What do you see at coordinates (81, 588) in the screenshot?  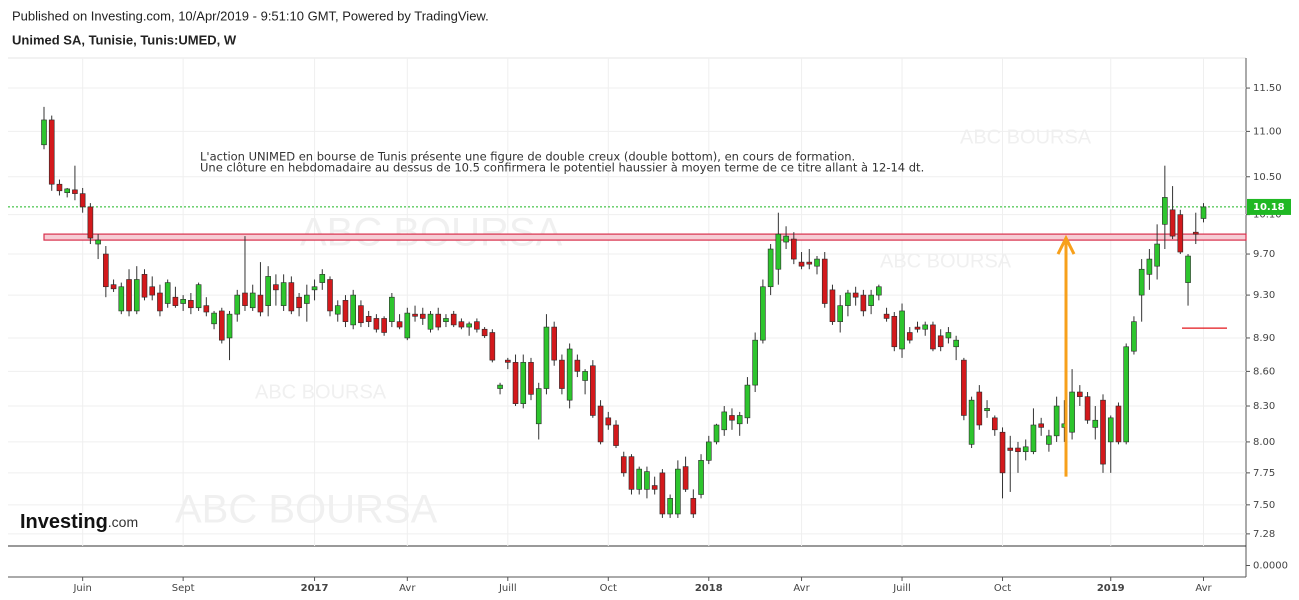 I see `x-tick-label: Juin` at bounding box center [81, 588].